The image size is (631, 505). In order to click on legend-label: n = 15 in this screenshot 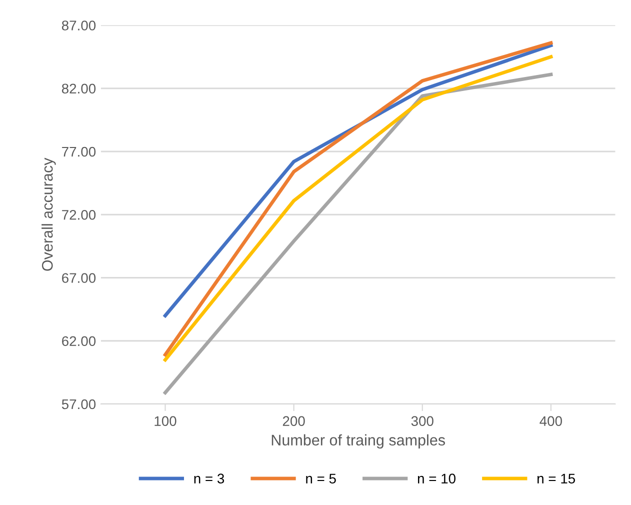, I will do `click(557, 479)`.